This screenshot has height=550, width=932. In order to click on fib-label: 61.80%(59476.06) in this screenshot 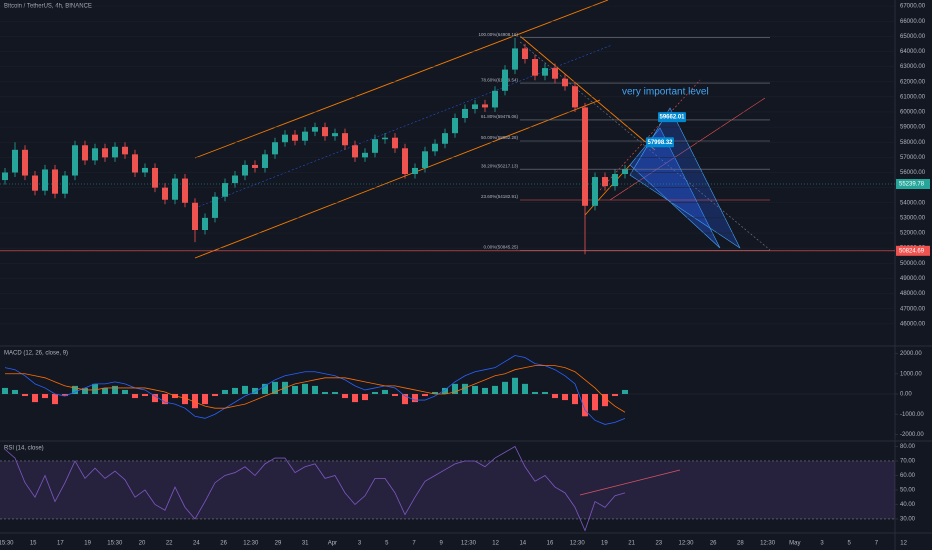, I will do `click(500, 116)`.